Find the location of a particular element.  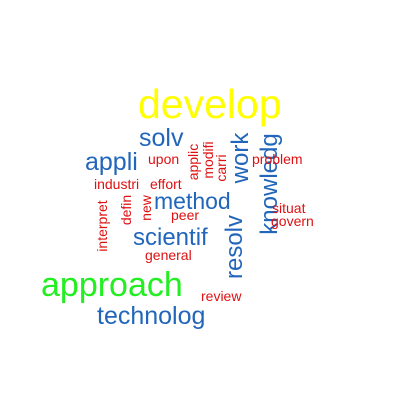

word-new: new is located at coordinates (146, 208).